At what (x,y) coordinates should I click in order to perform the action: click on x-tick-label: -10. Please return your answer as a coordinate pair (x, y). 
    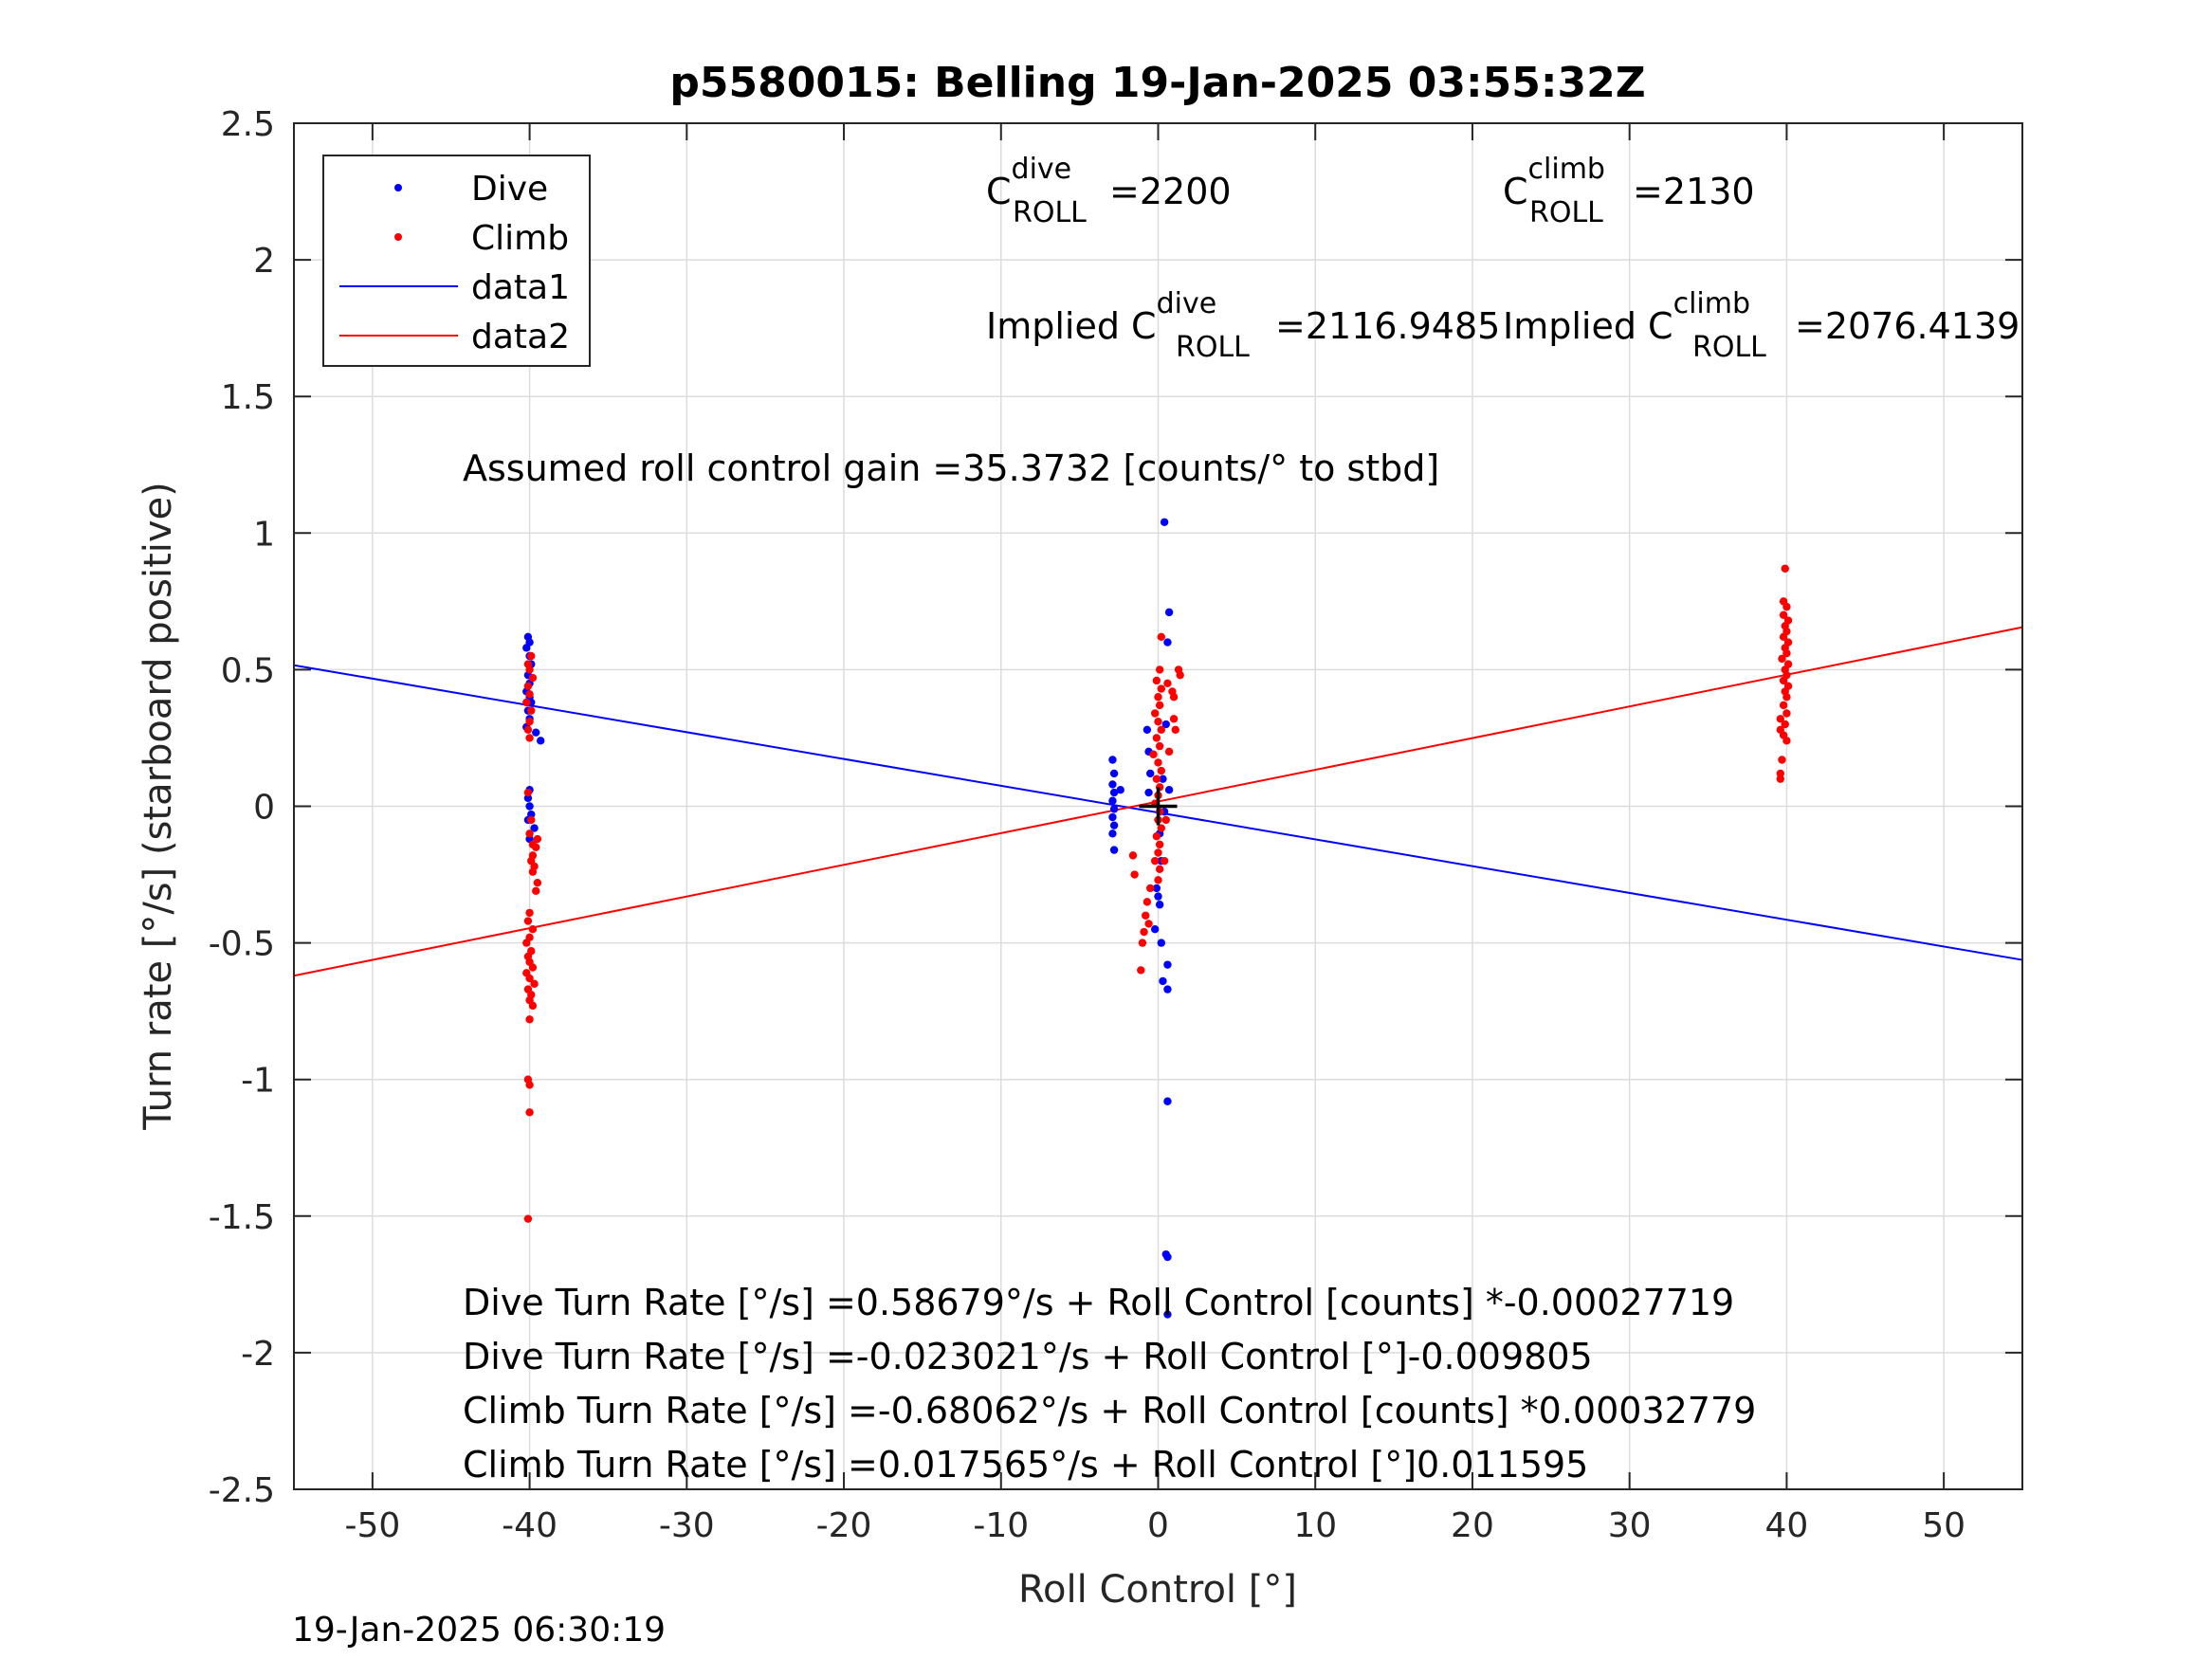
    Looking at the image, I should click on (1001, 1525).